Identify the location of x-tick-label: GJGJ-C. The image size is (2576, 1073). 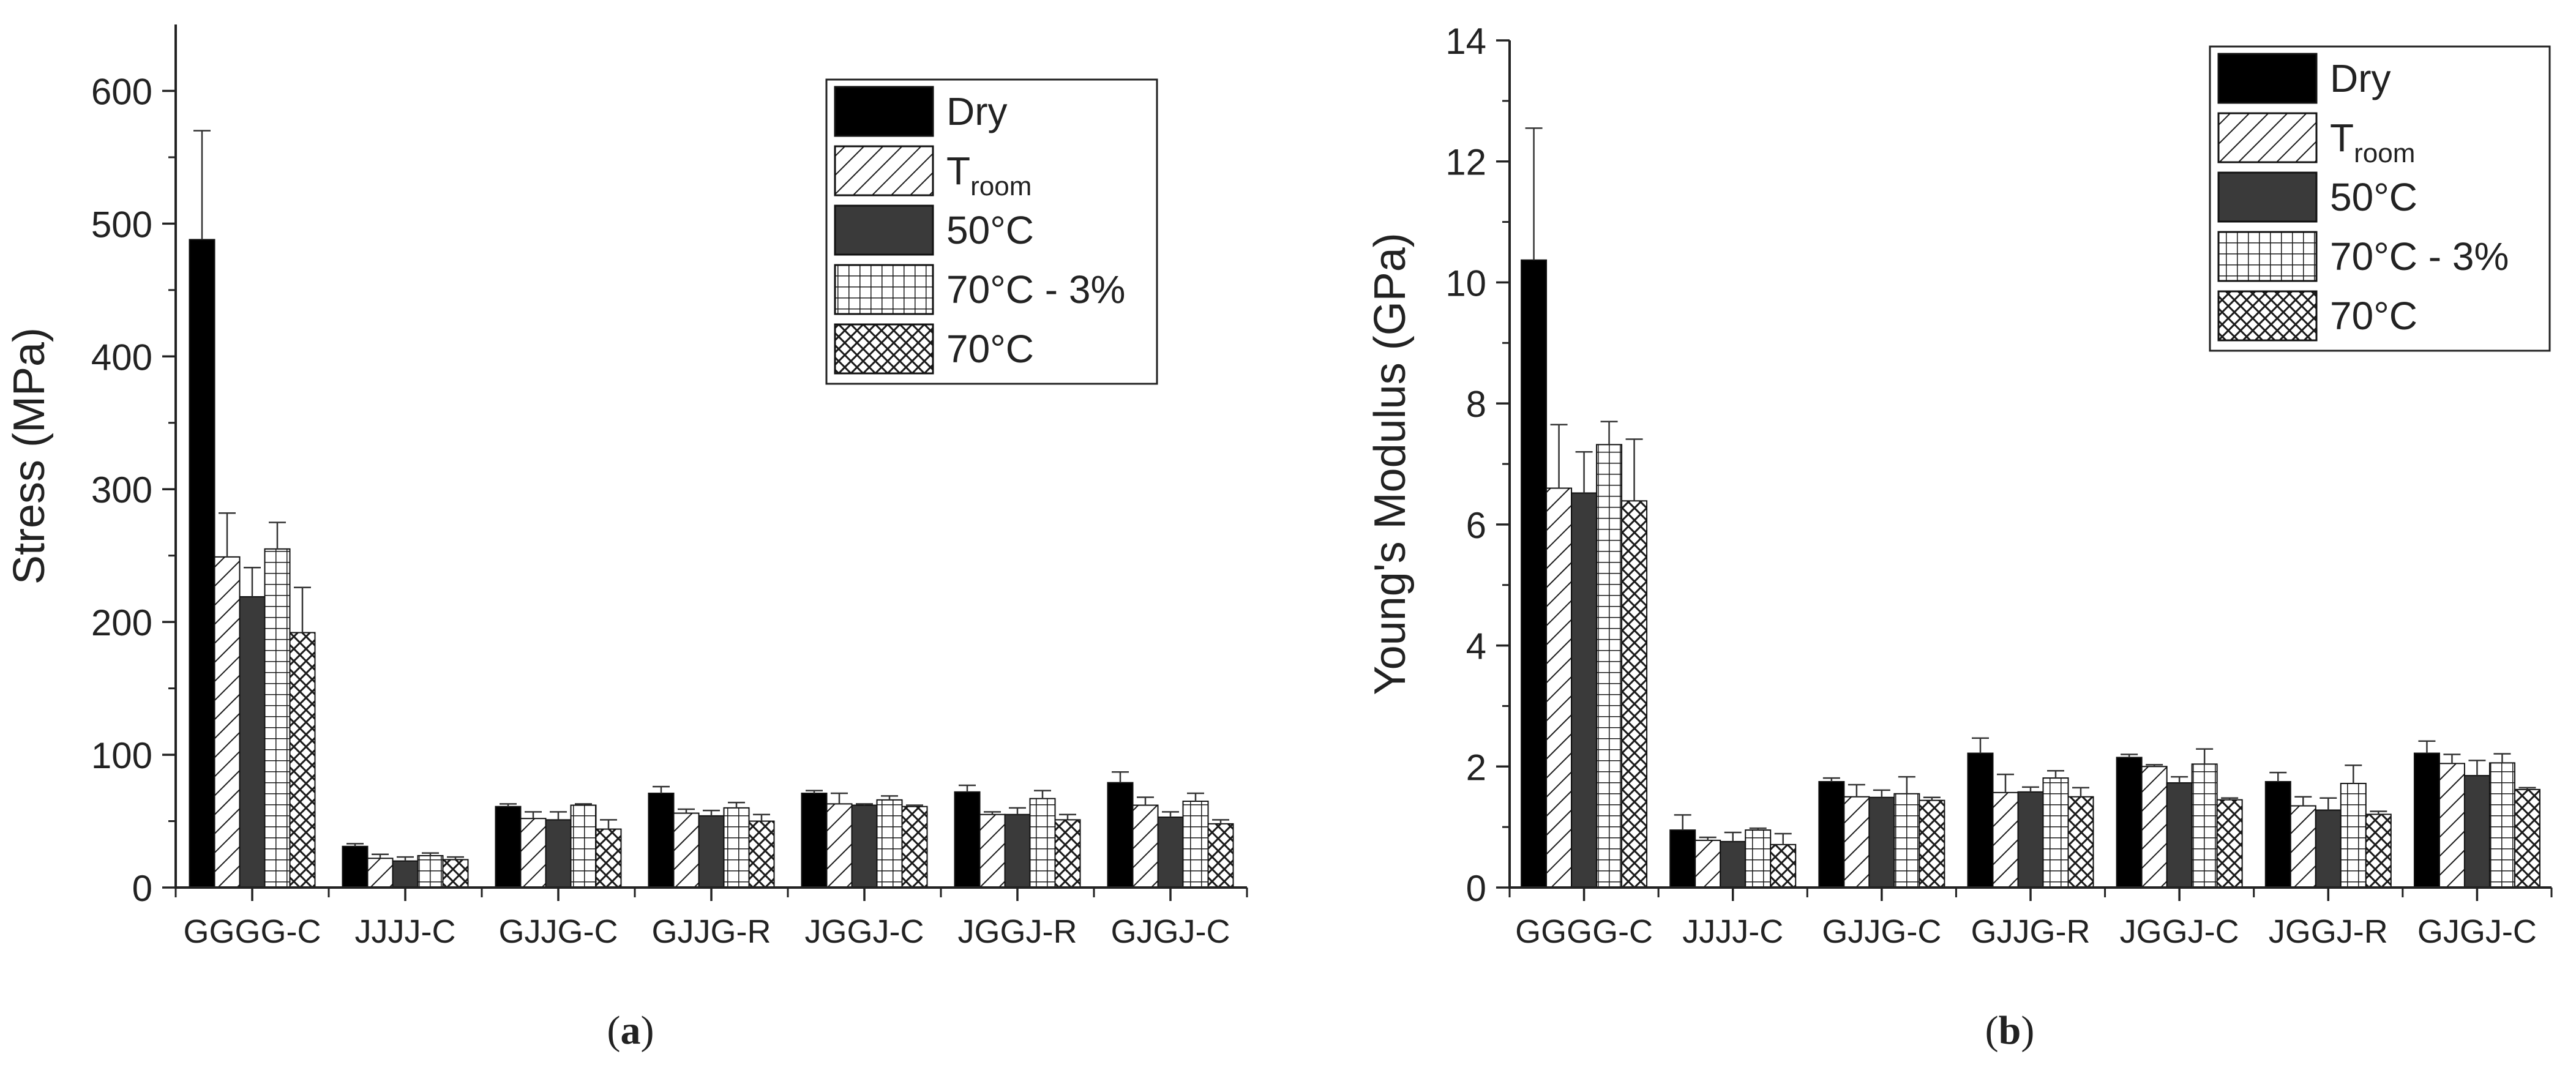
(2477, 932).